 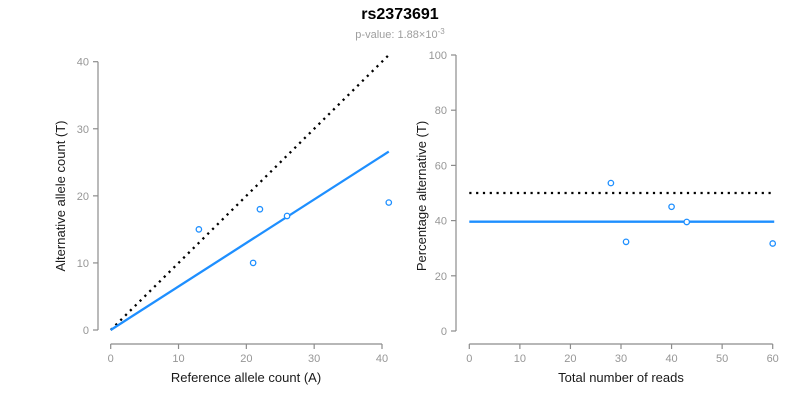 I want to click on y-tick-label: 80, so click(x=441, y=111).